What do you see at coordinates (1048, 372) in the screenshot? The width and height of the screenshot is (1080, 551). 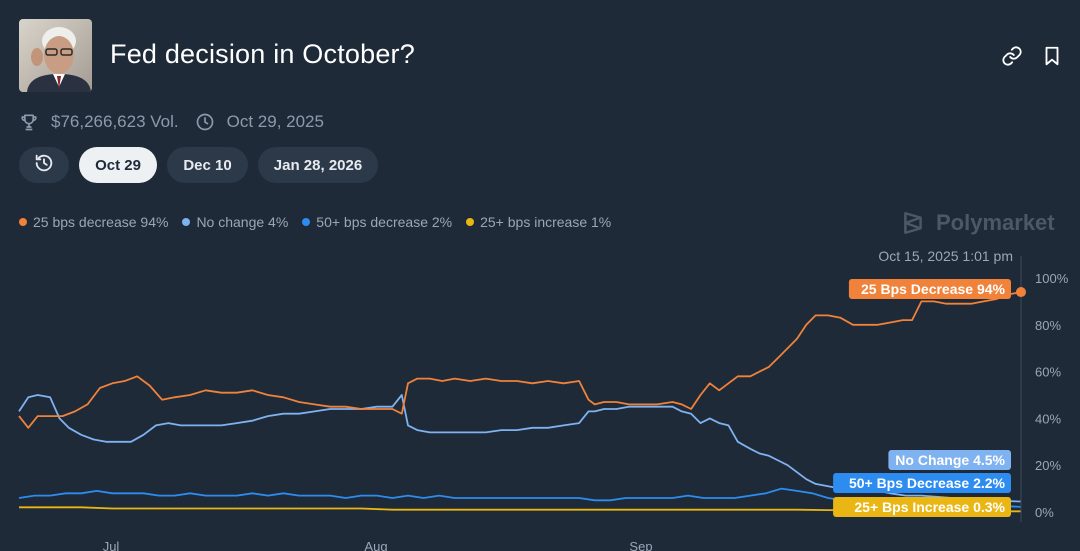 I see `y-tick-label: 60%` at bounding box center [1048, 372].